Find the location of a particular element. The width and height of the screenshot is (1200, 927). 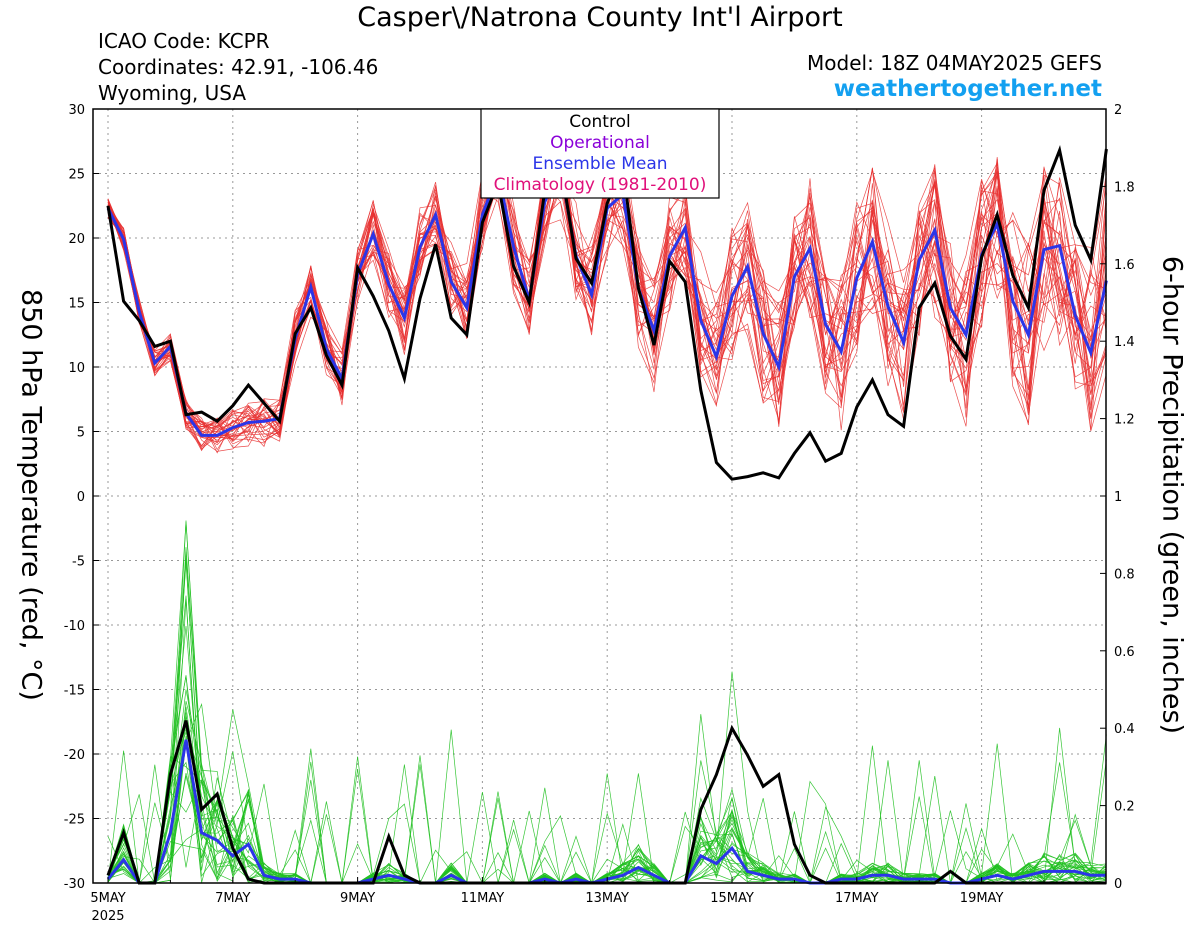

x-tick-label: 13MAY is located at coordinates (607, 898).